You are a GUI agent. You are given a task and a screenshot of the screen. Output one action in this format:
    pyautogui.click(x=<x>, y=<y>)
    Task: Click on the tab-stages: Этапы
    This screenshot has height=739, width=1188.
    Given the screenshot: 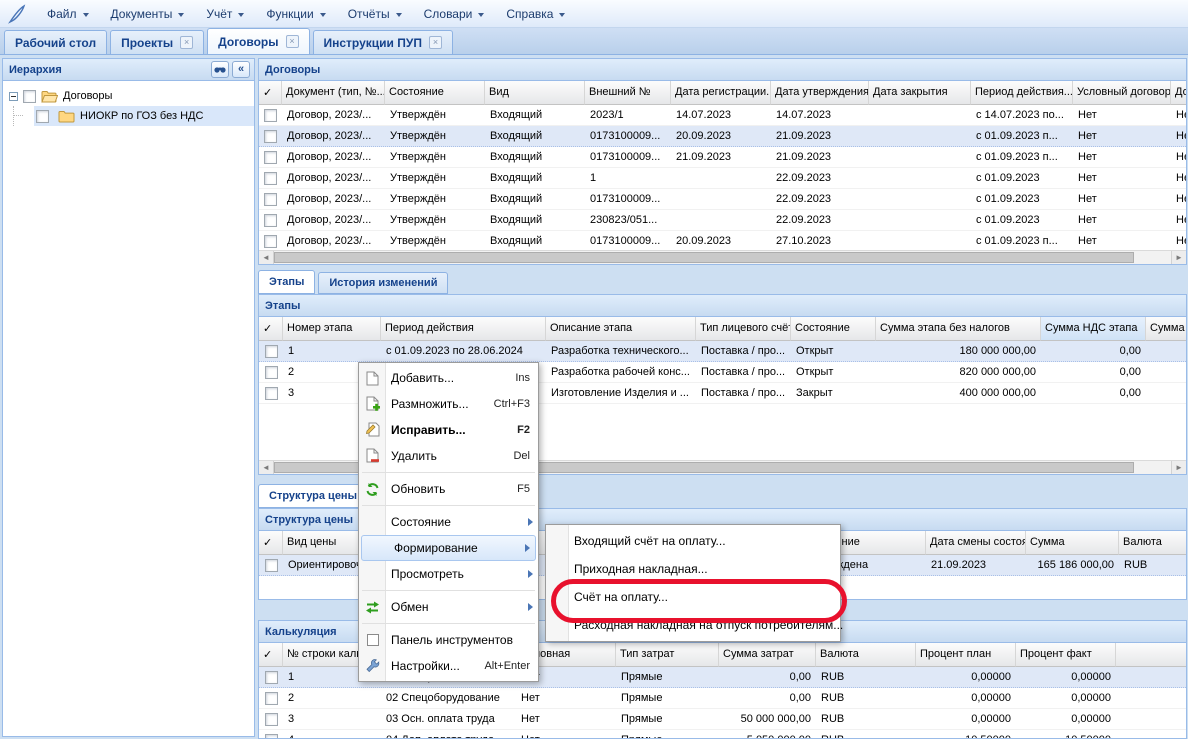 What is the action you would take?
    pyautogui.click(x=287, y=282)
    